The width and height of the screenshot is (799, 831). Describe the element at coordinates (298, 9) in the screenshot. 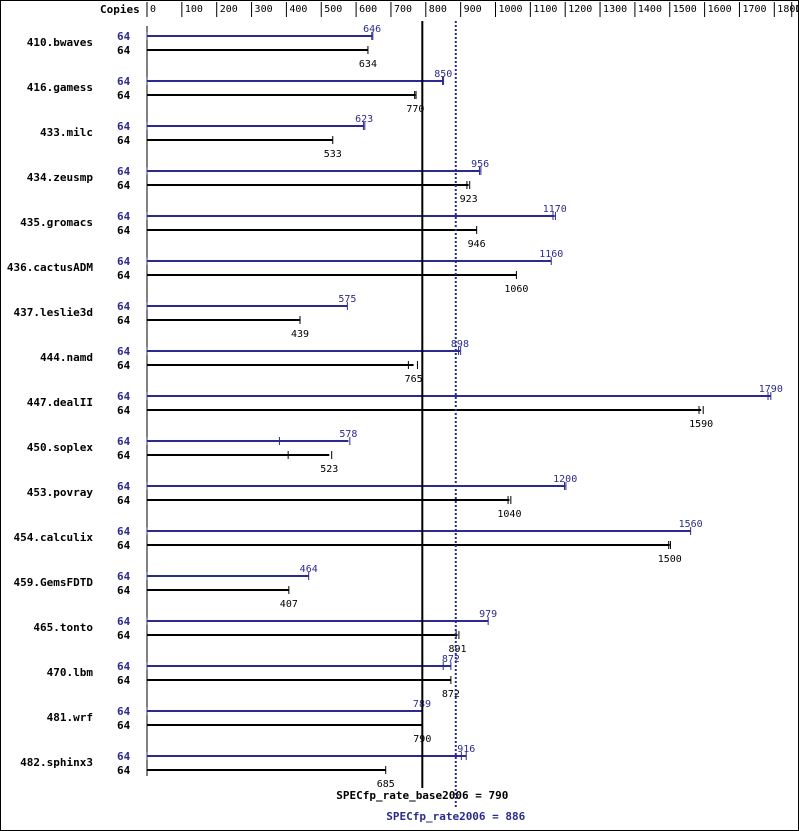

I see `x-tick-label: 400` at that location.